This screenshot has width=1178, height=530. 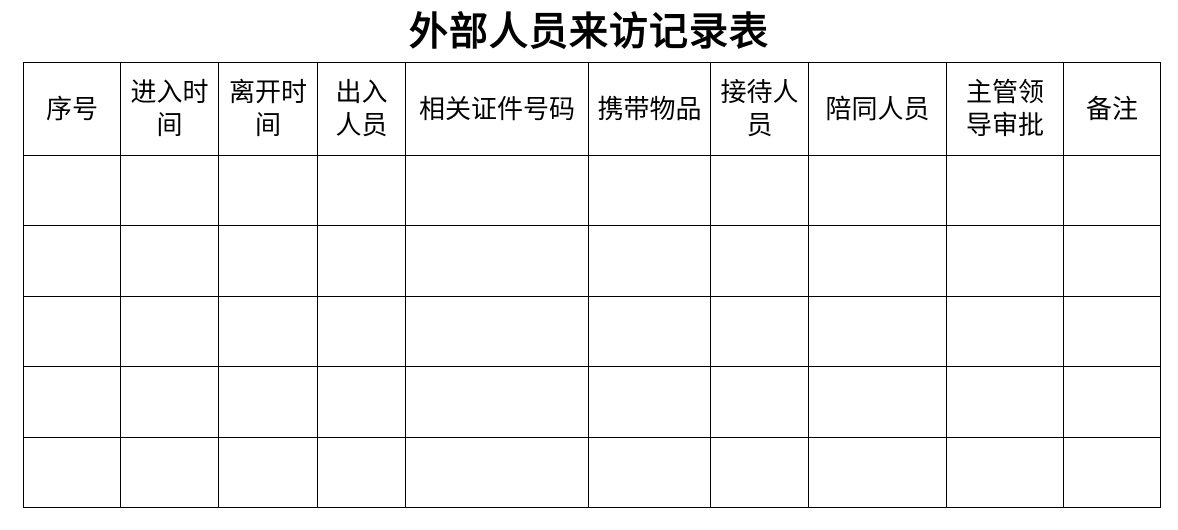 What do you see at coordinates (497, 109) in the screenshot?
I see `header-cell-id-number: 相关证件号码` at bounding box center [497, 109].